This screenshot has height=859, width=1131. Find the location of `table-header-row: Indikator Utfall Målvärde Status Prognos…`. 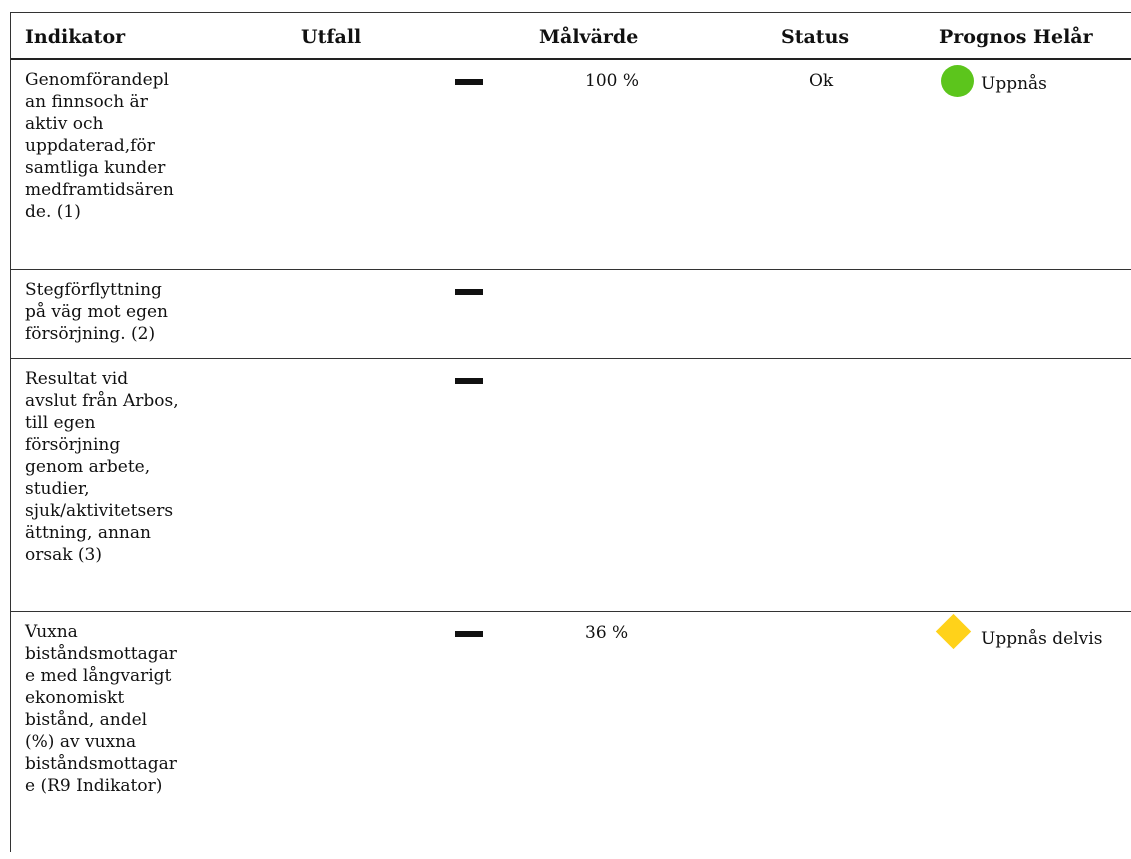

table-header-row: Indikator Utfall Målvärde Status Prognos… is located at coordinates (571, 36).